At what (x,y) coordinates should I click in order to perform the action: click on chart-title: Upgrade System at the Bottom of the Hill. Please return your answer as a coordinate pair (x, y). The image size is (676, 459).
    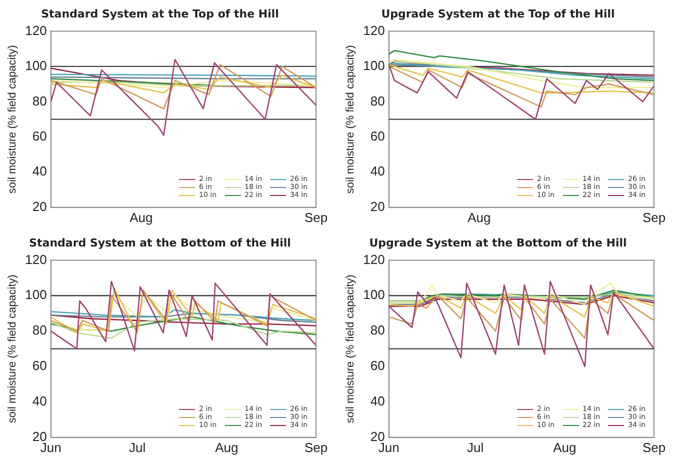
    Looking at the image, I should click on (498, 243).